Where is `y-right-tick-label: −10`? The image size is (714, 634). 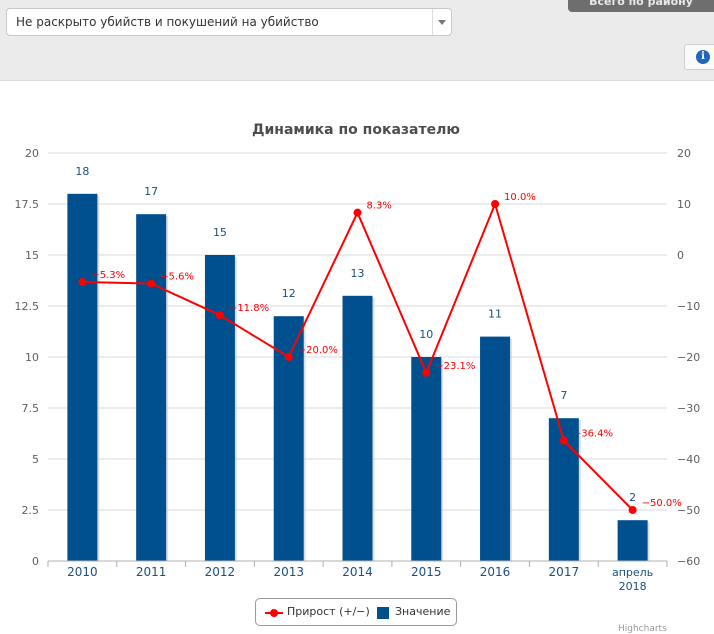
y-right-tick-label: −10 is located at coordinates (688, 306).